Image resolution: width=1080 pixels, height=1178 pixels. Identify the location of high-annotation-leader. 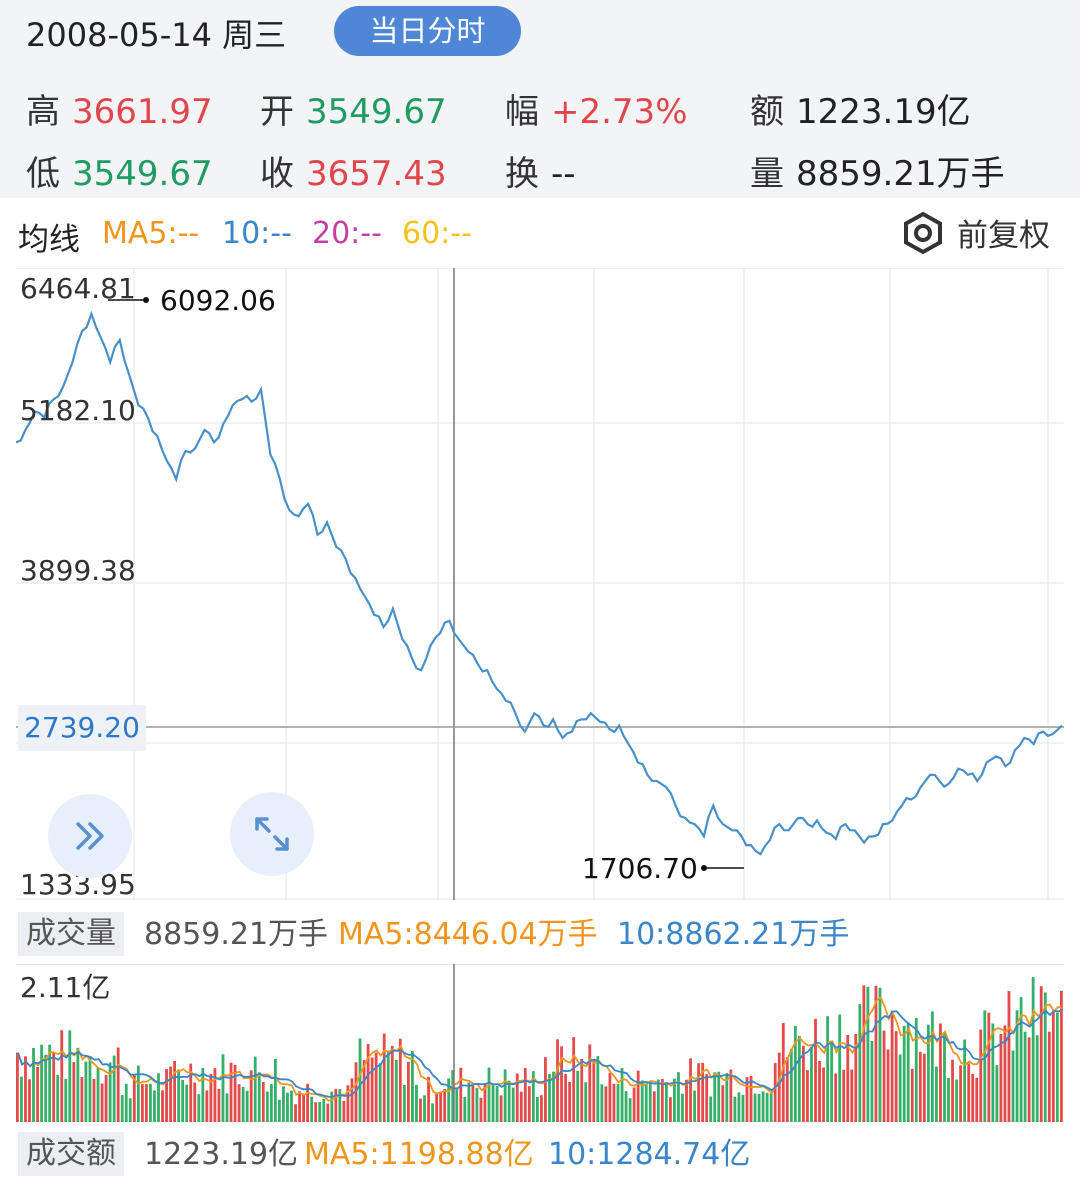
(128, 300).